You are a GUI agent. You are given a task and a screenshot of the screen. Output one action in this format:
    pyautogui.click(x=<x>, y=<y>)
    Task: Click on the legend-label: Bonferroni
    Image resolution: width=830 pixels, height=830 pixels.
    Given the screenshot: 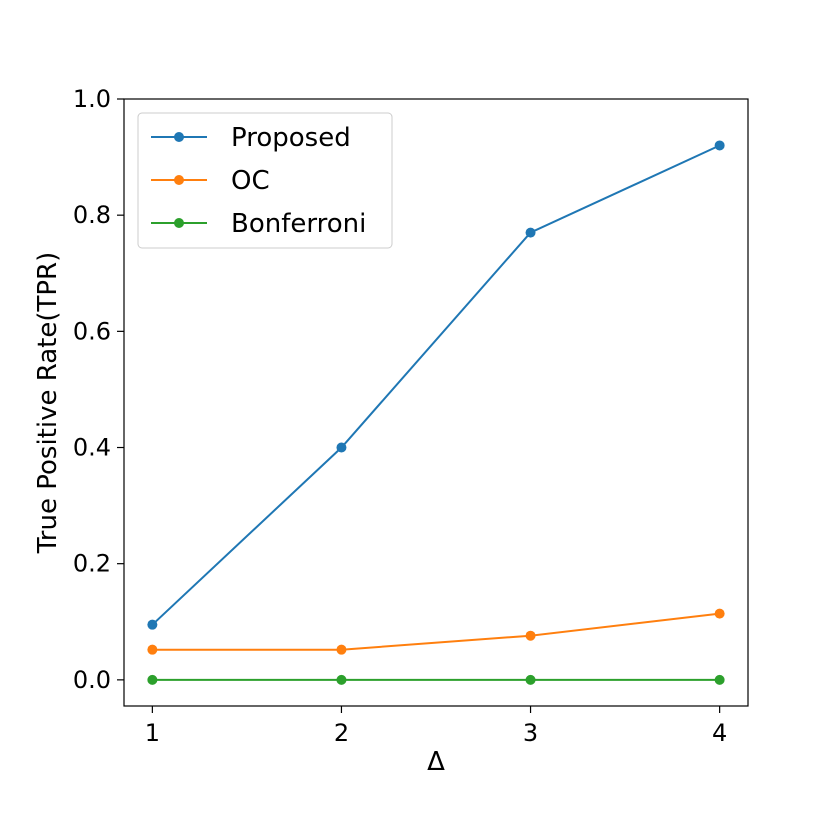 What is the action you would take?
    pyautogui.click(x=298, y=224)
    